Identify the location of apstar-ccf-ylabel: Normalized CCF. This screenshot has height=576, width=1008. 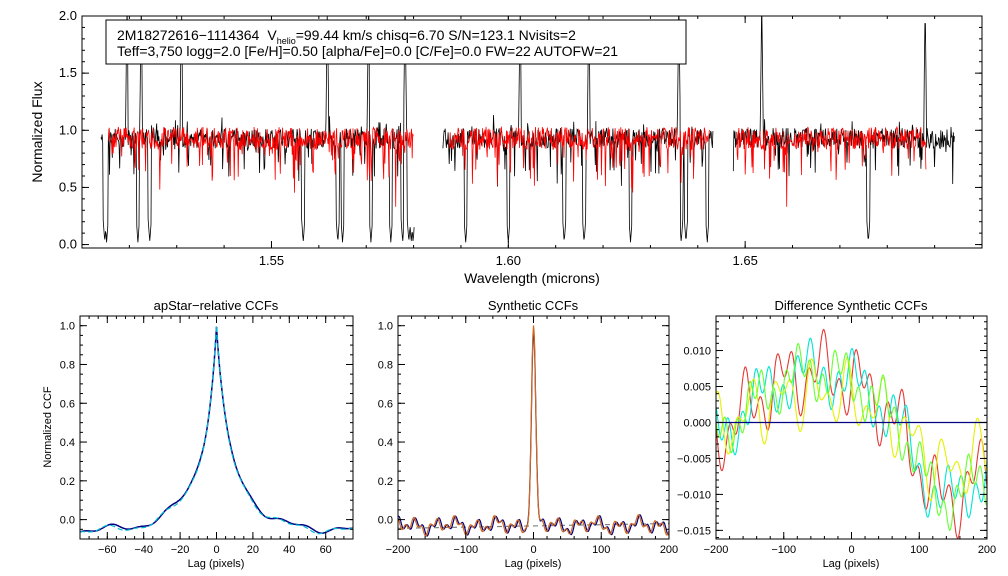
(48, 427).